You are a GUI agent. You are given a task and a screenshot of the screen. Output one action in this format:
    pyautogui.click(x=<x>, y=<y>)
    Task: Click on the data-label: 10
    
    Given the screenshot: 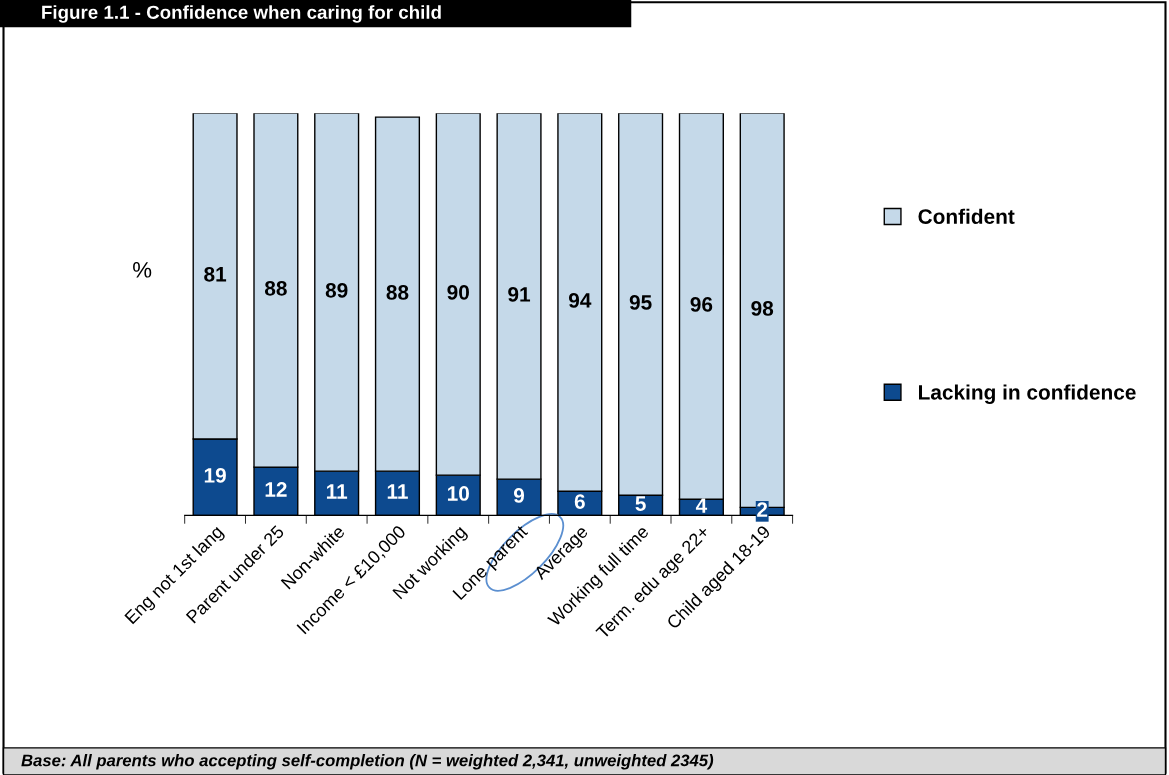 What is the action you would take?
    pyautogui.click(x=458, y=493)
    